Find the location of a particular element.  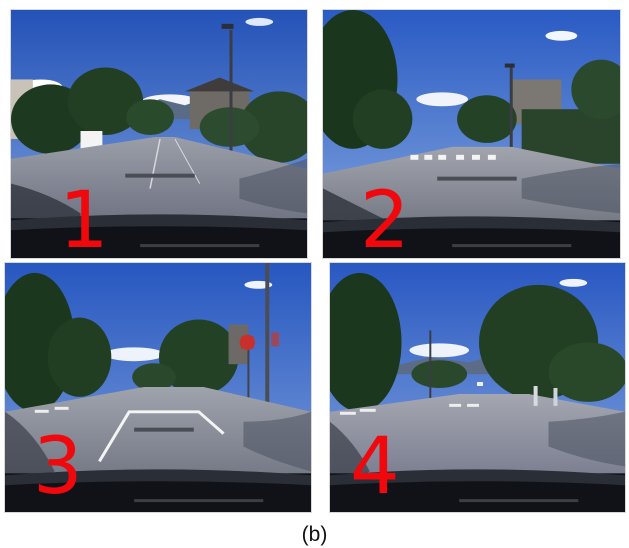

panel-number-label: 3 is located at coordinates (58, 467).